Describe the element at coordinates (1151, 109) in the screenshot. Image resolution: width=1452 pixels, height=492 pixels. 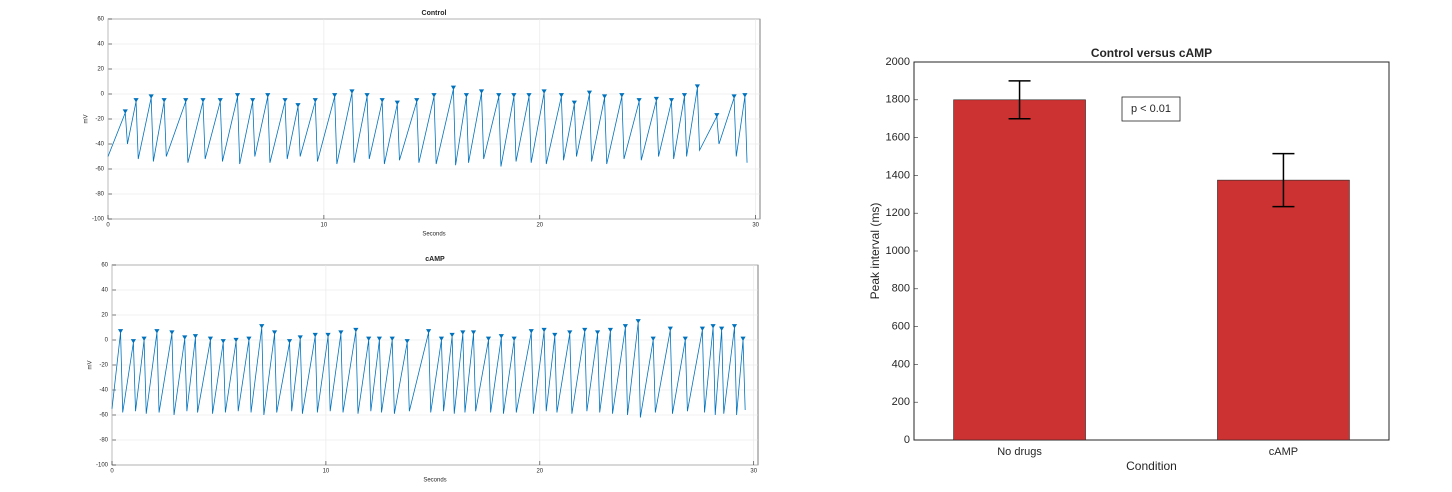
I see `annotation-box` at that location.